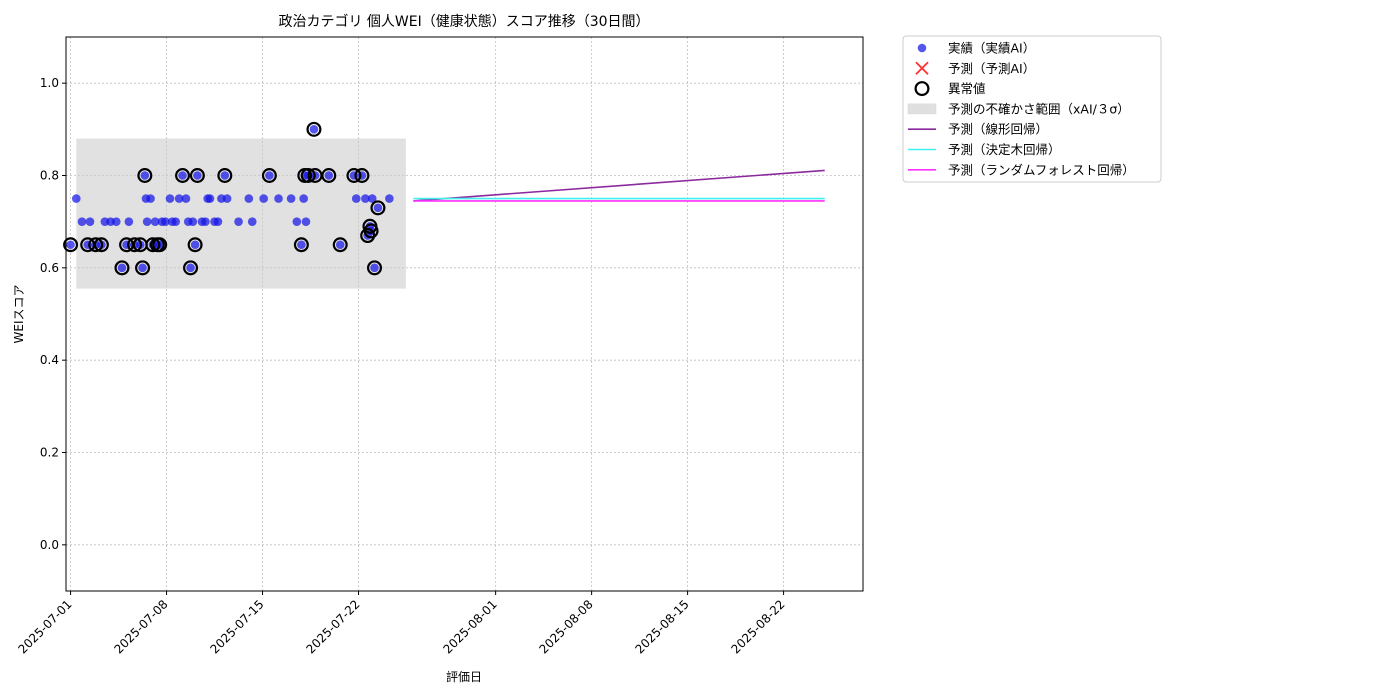 This screenshot has height=700, width=1400. I want to click on legend-item-band: 予測の不確かさ範囲（xAI/３σ）, so click(1018, 108).